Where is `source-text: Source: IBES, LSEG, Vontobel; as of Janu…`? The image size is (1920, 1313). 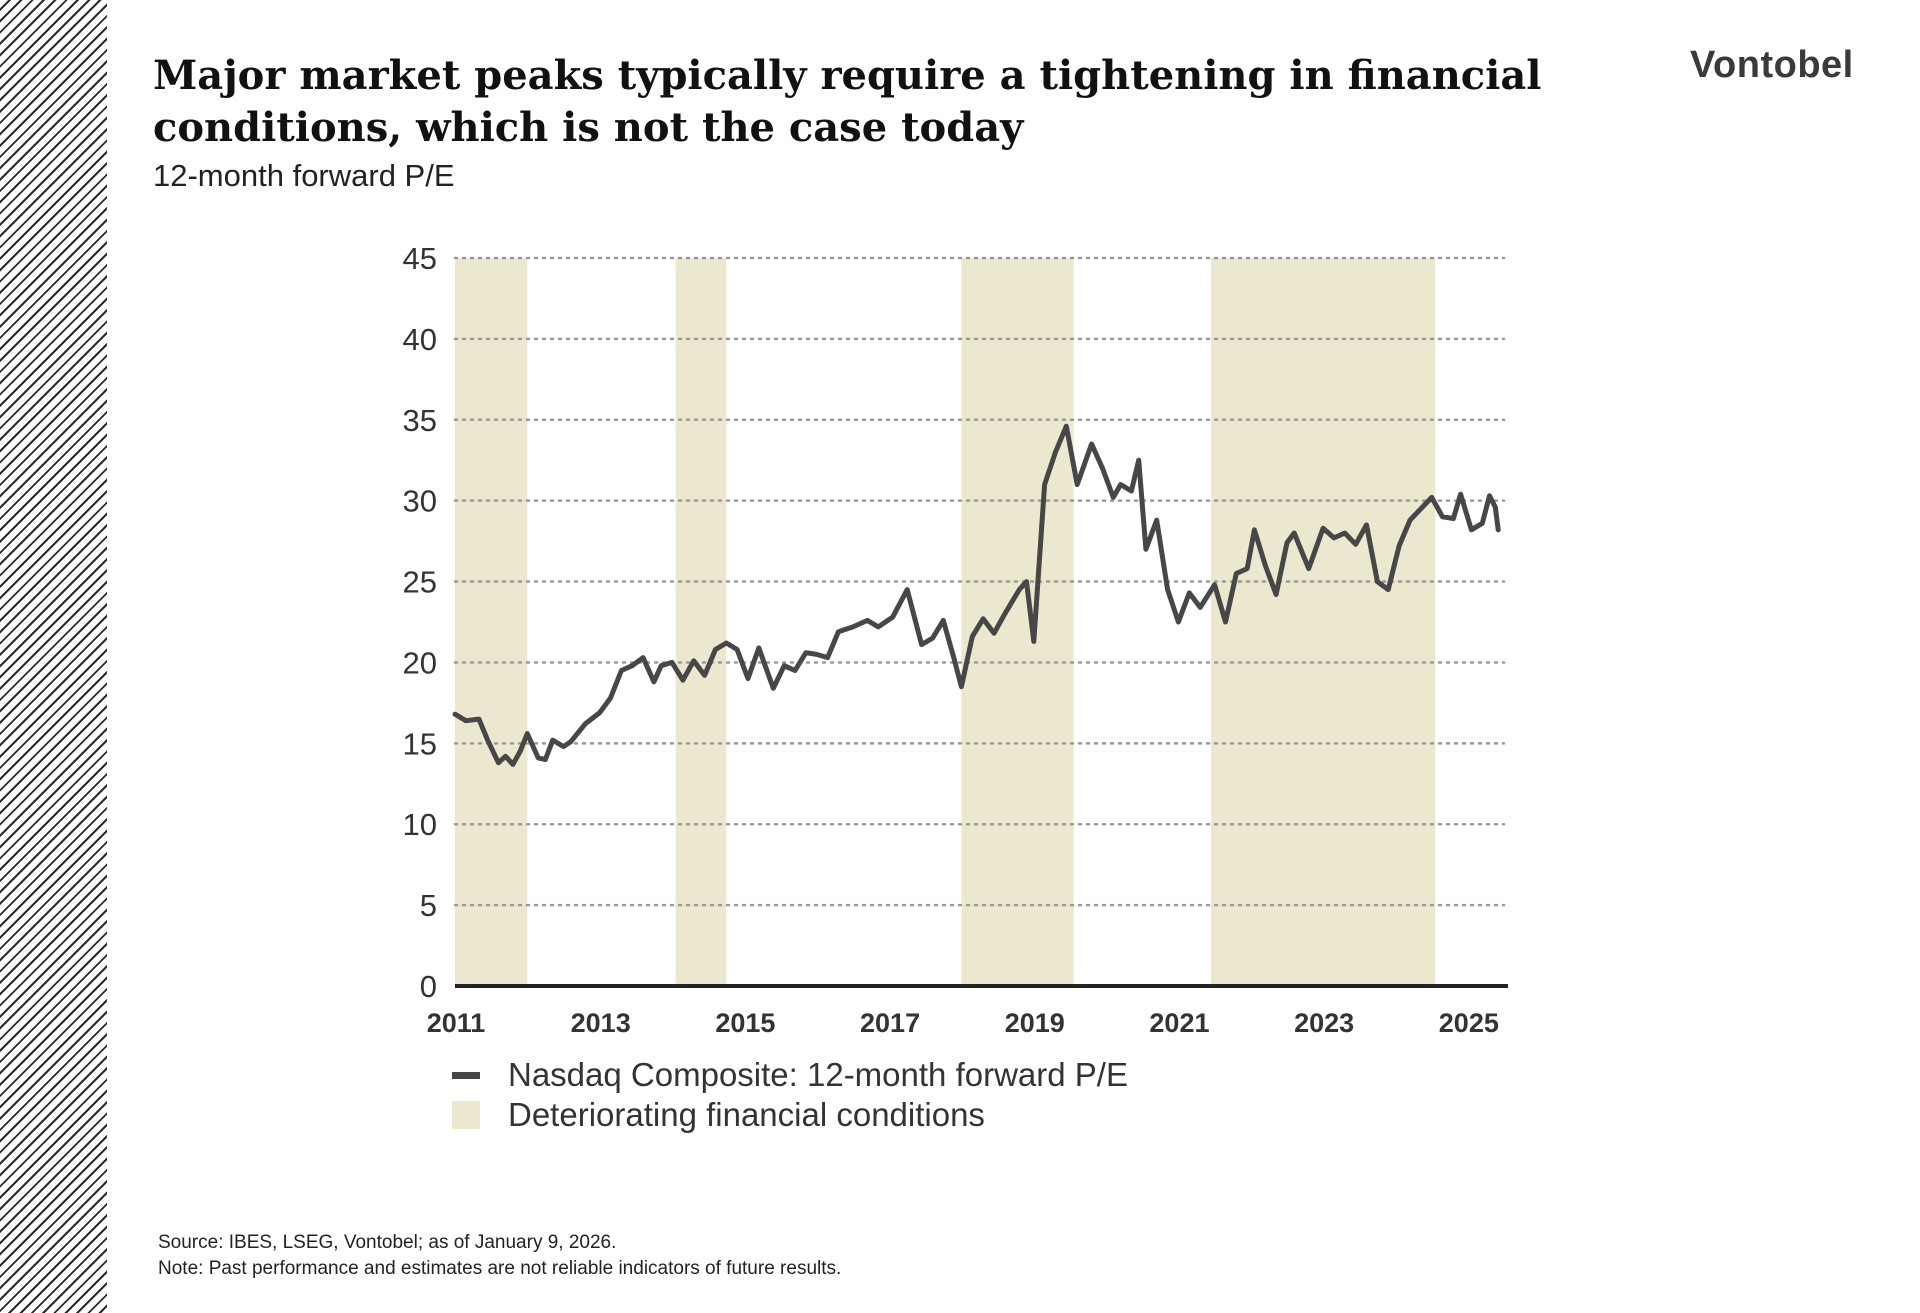
source-text: Source: IBES, LSEG, Vontobel; as of Janu… is located at coordinates (387, 1242).